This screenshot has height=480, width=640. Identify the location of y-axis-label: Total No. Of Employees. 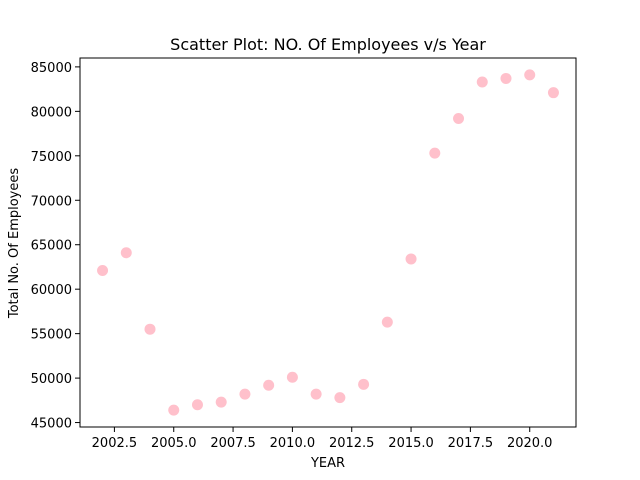
(14, 244).